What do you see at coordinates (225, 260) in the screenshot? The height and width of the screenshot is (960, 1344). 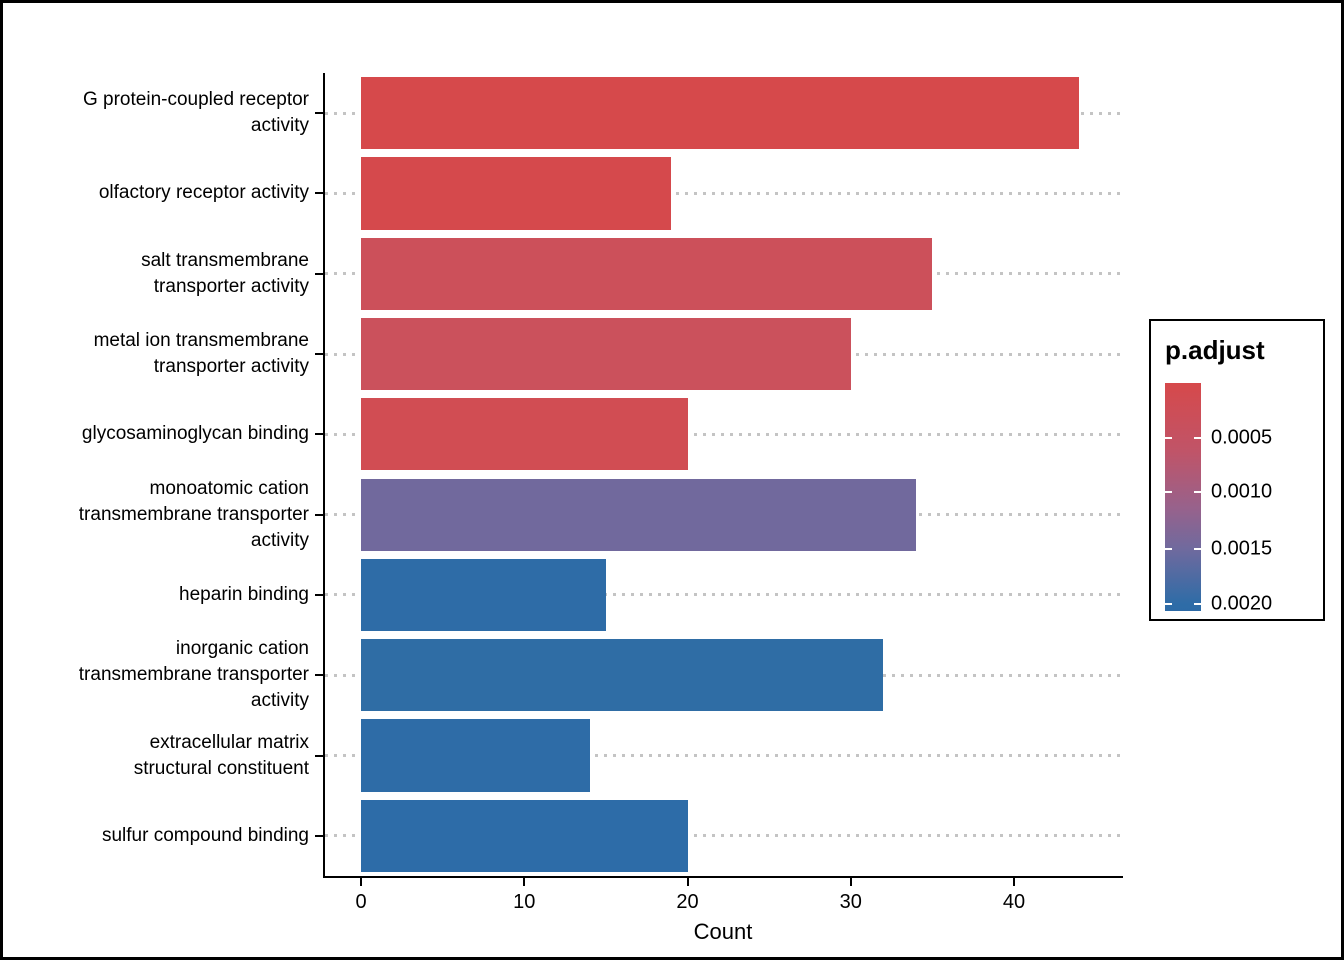 I see `y-axis-label-line: salt transmembrane` at bounding box center [225, 260].